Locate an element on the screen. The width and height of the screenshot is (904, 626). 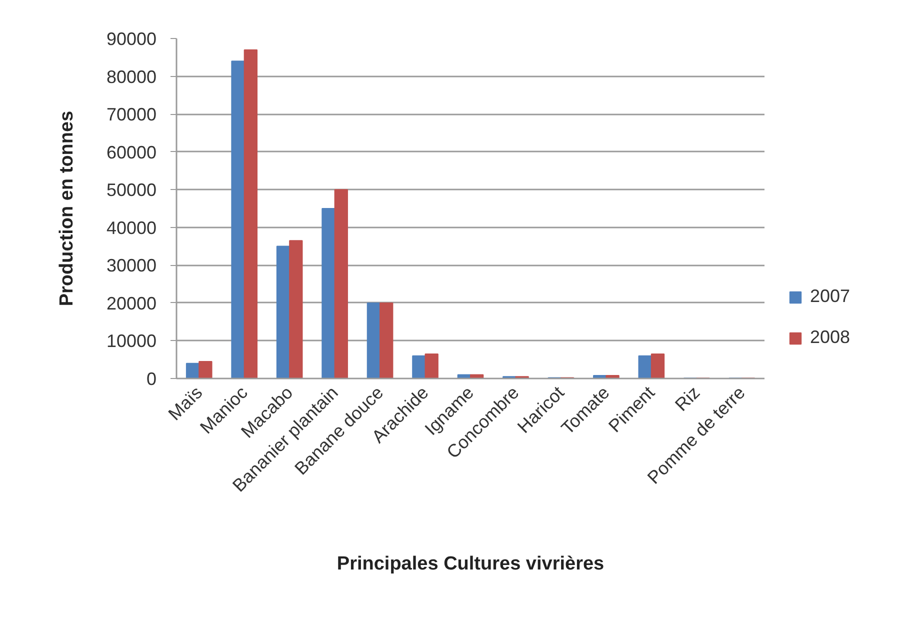
y-tick-label: 40000 is located at coordinates (131, 228).